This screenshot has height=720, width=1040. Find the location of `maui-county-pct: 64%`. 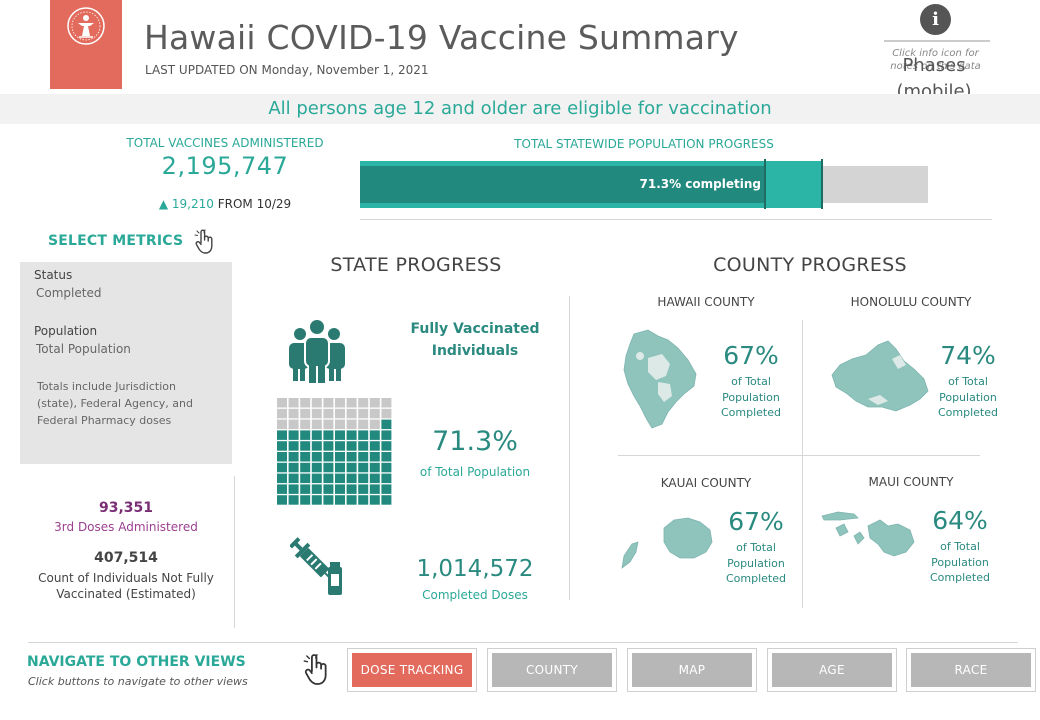

maui-county-pct: 64% is located at coordinates (960, 520).